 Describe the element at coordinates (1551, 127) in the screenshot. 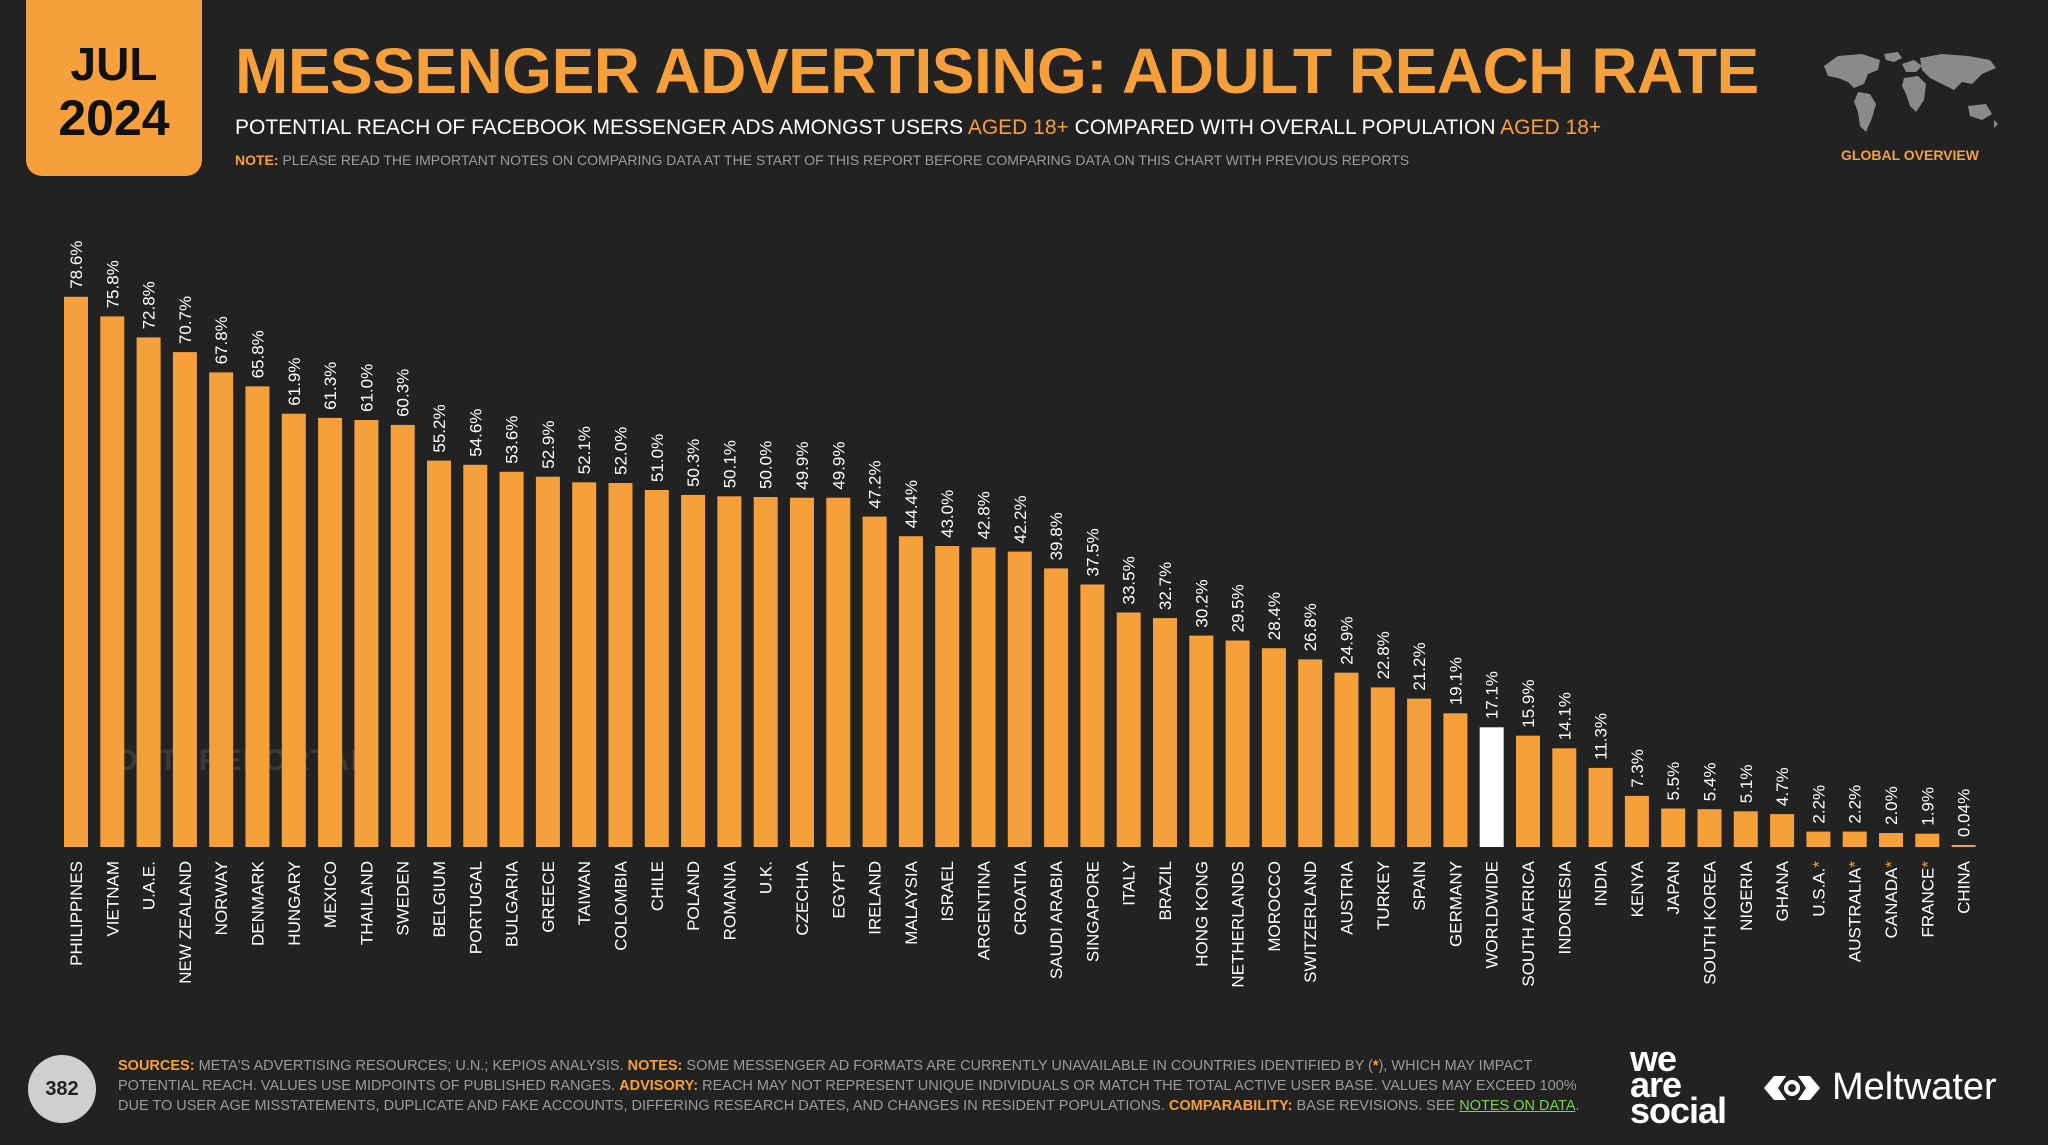

I see `subtitle-highlight-2: AGED 18+` at that location.